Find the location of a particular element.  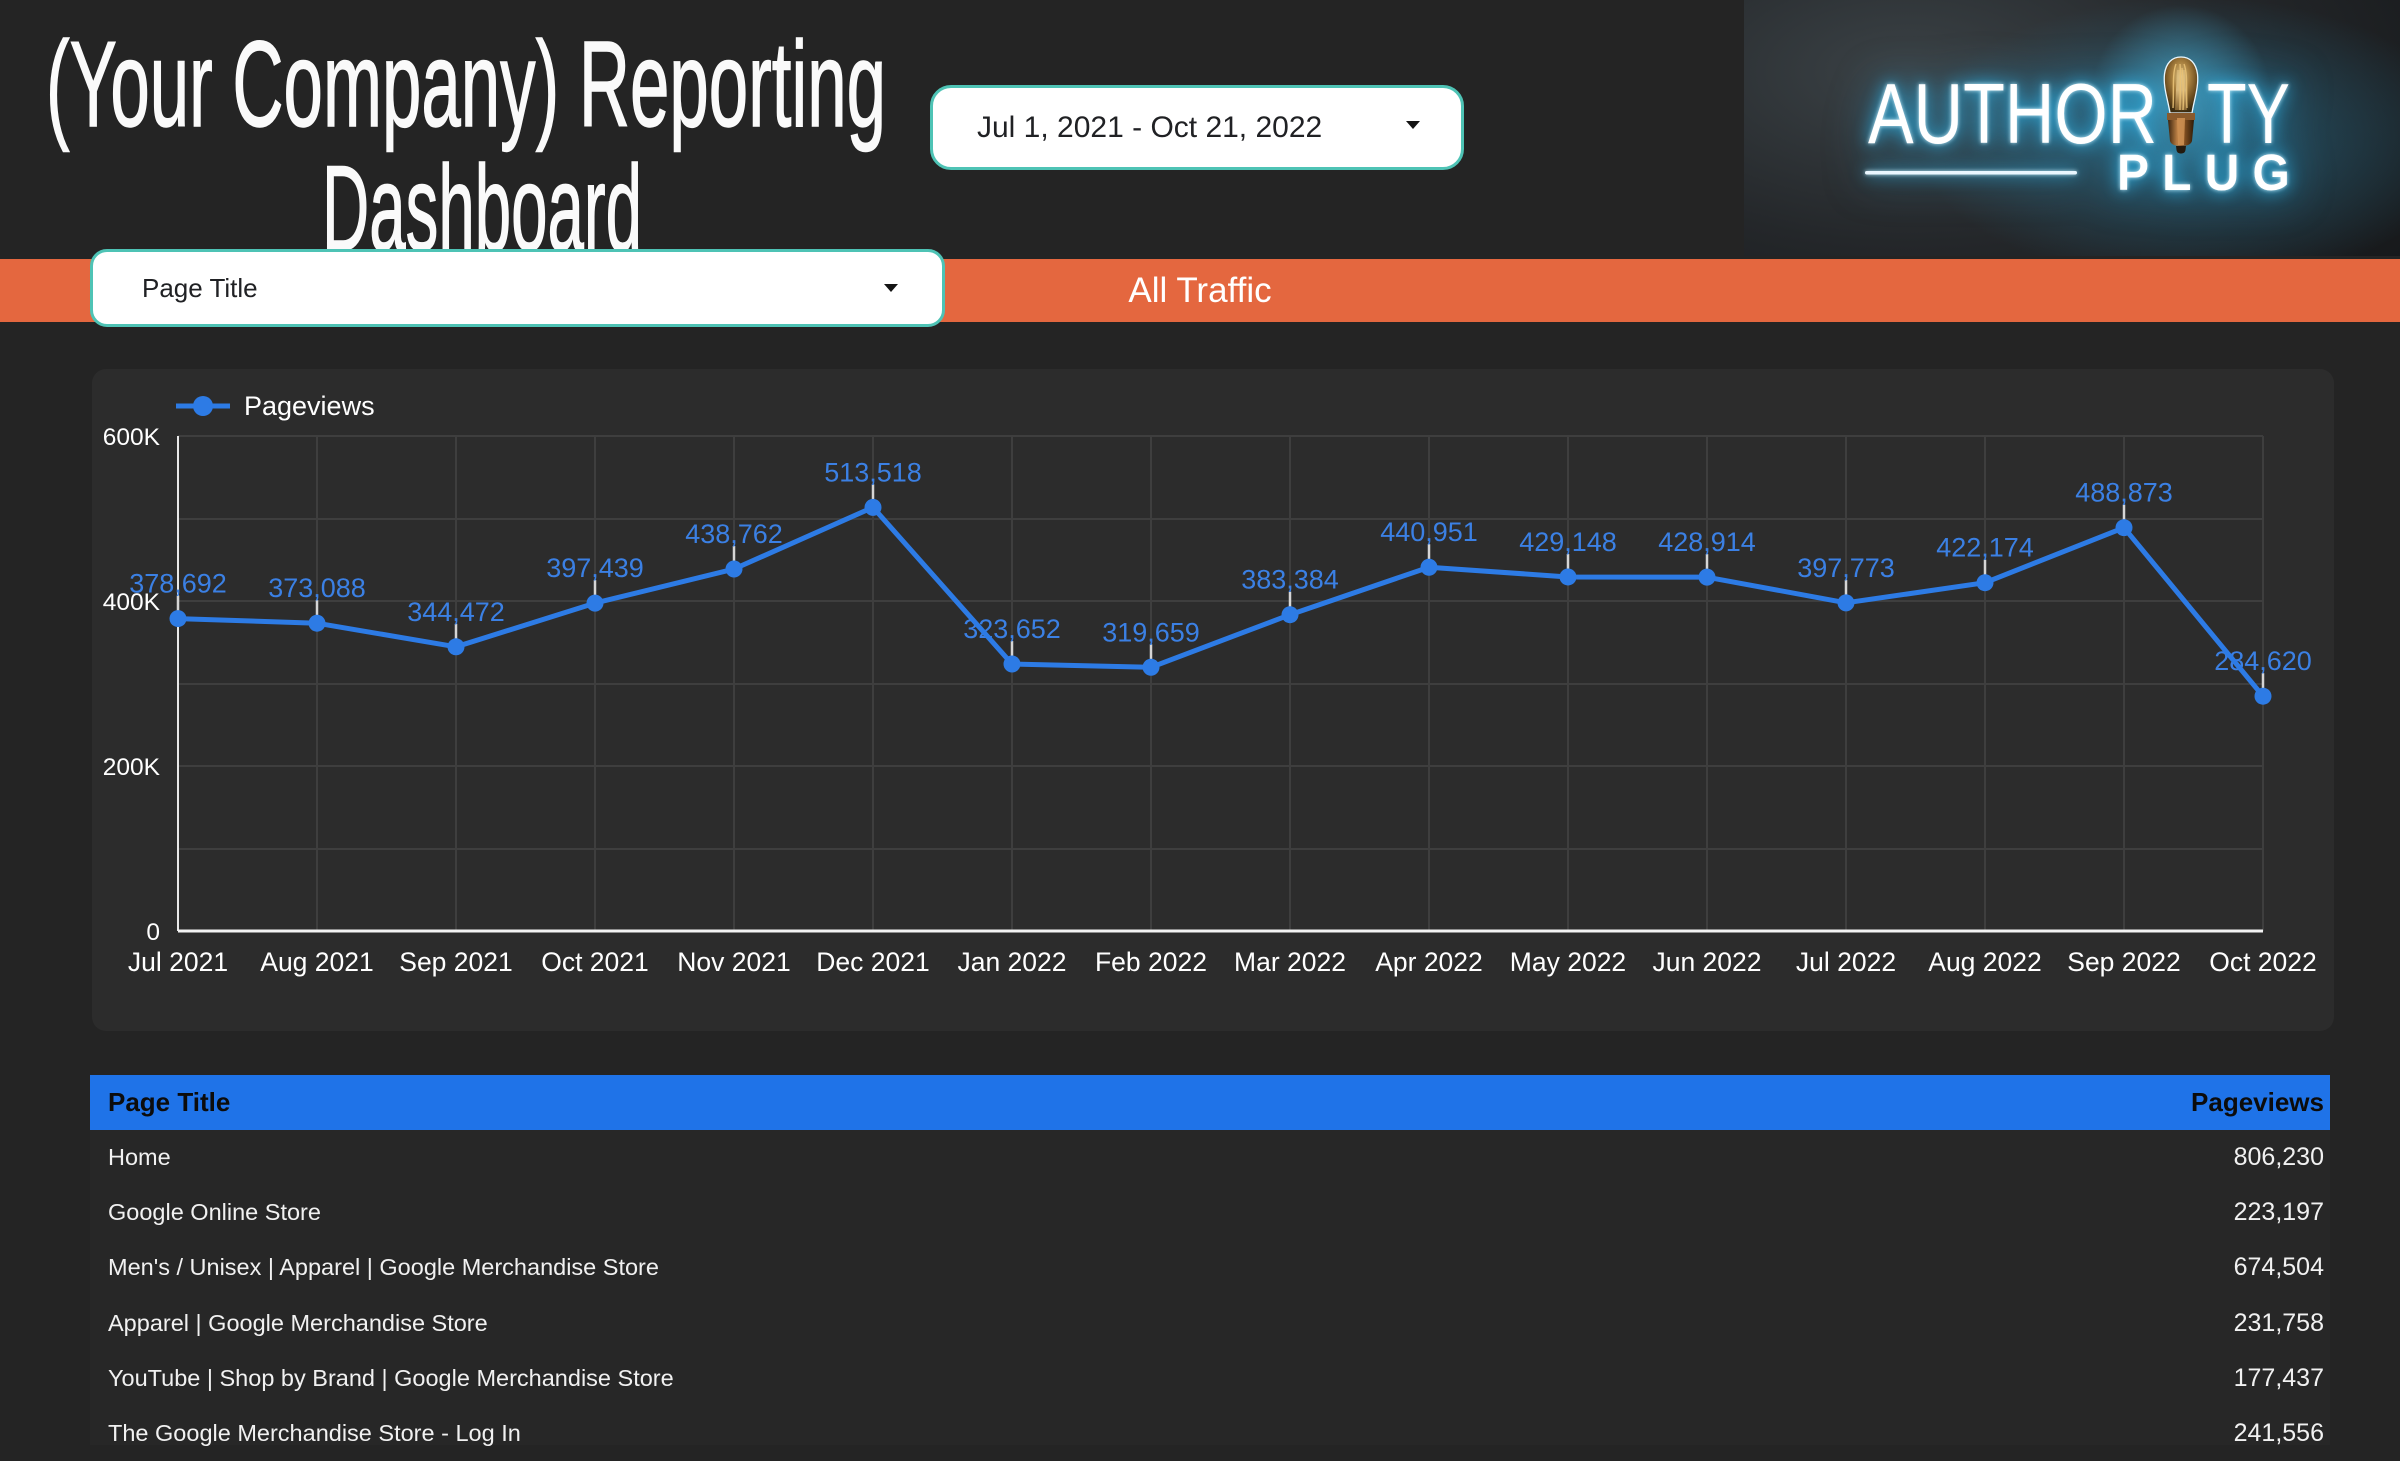

svg-text: Dec 2021 is located at coordinates (872, 962).